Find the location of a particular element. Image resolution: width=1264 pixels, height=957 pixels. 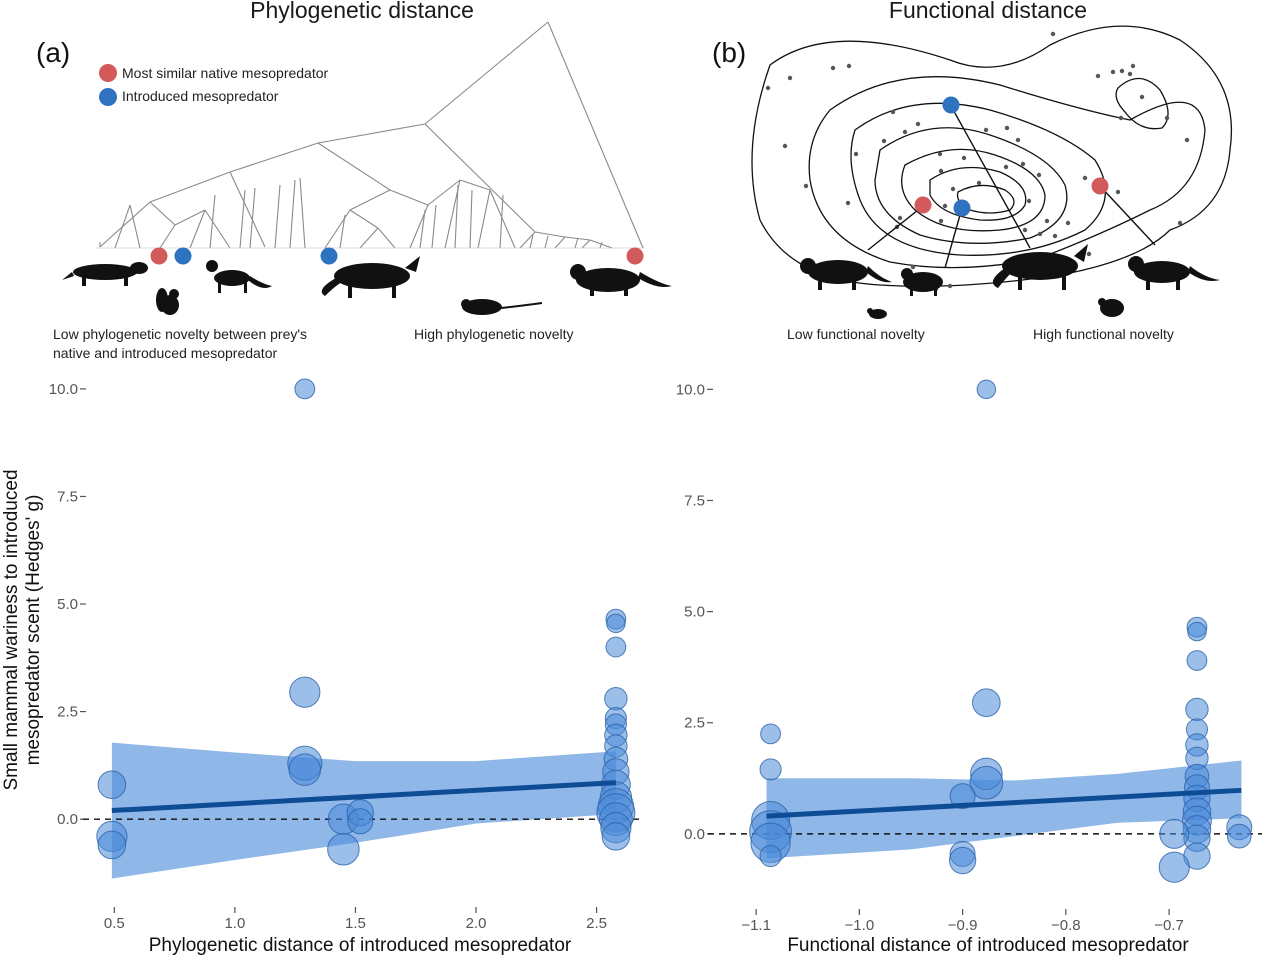

caption-high-phylo: High phylogenetic novelty is located at coordinates (494, 334).